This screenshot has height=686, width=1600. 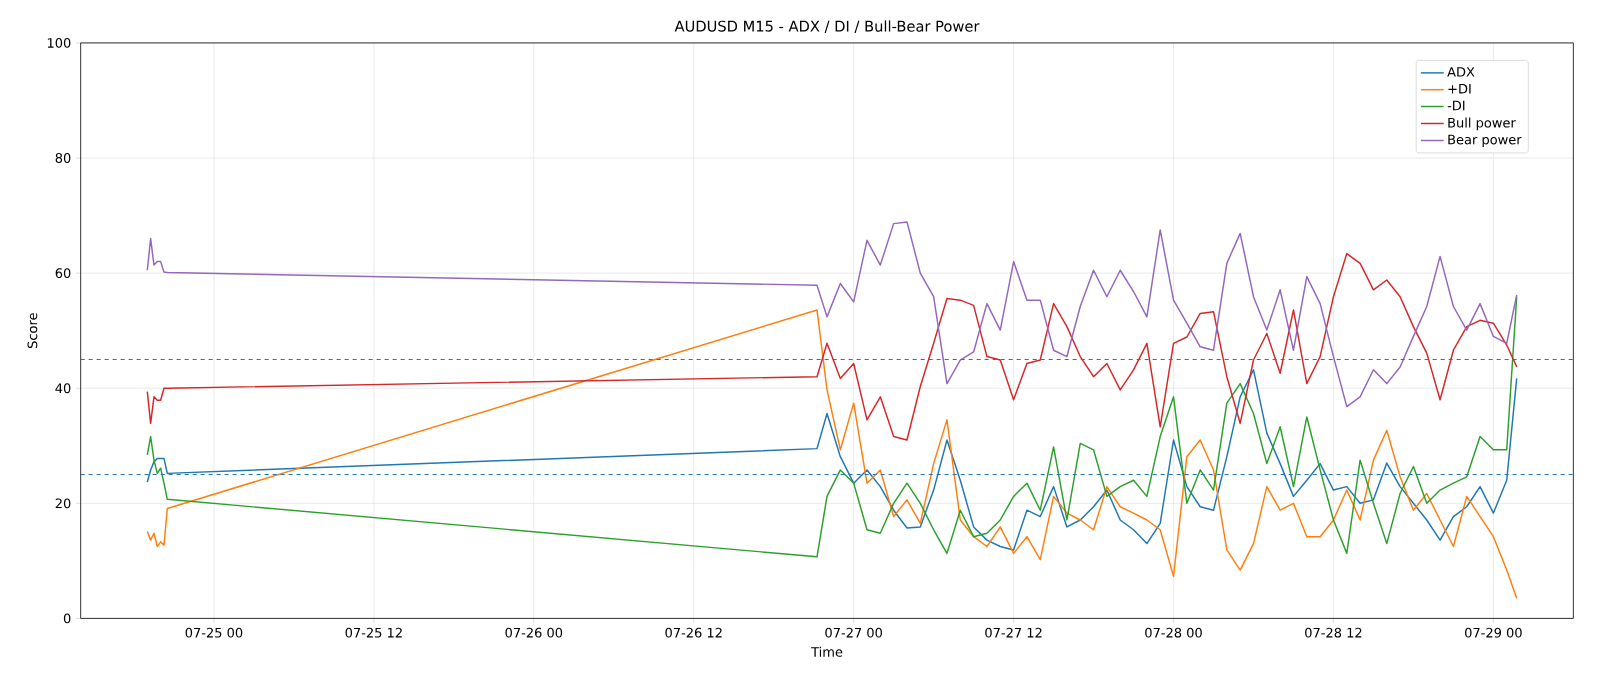 What do you see at coordinates (1461, 72) in the screenshot?
I see `legend-label: ADX` at bounding box center [1461, 72].